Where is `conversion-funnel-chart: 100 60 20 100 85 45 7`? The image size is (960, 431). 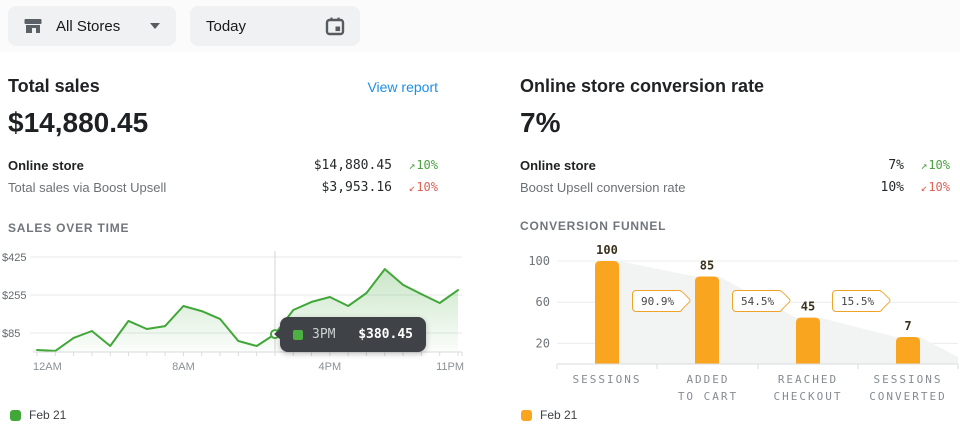
conversion-funnel-chart: 100 60 20 100 85 45 7 is located at coordinates (740, 311).